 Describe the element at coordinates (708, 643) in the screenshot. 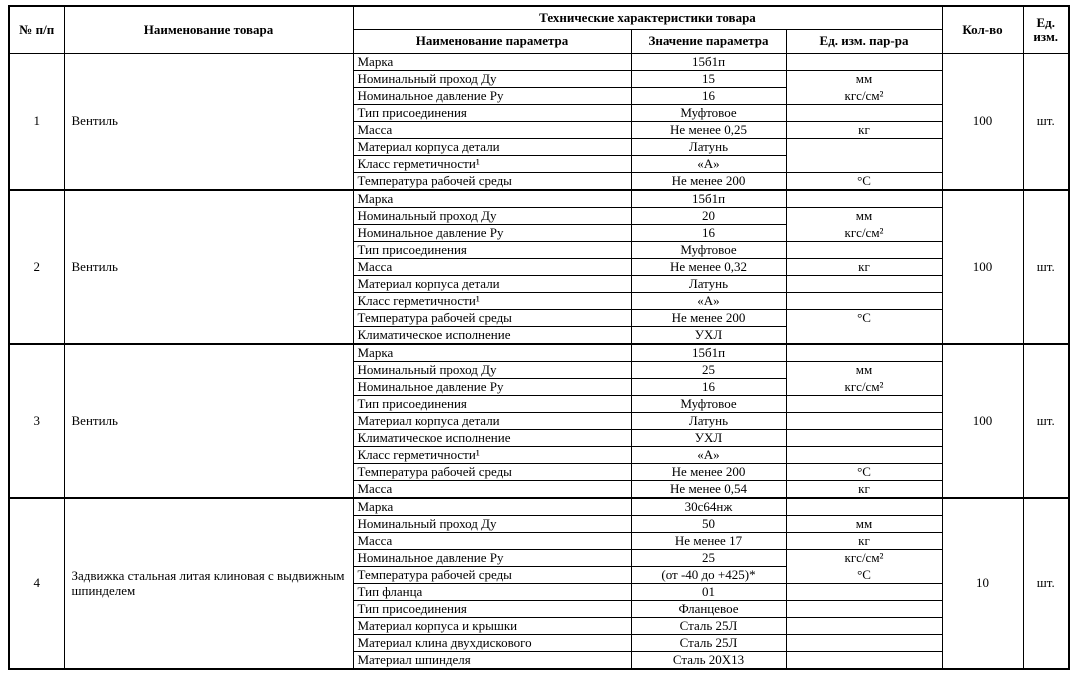

I see `param-value-cell: Сталь 25Л` at that location.